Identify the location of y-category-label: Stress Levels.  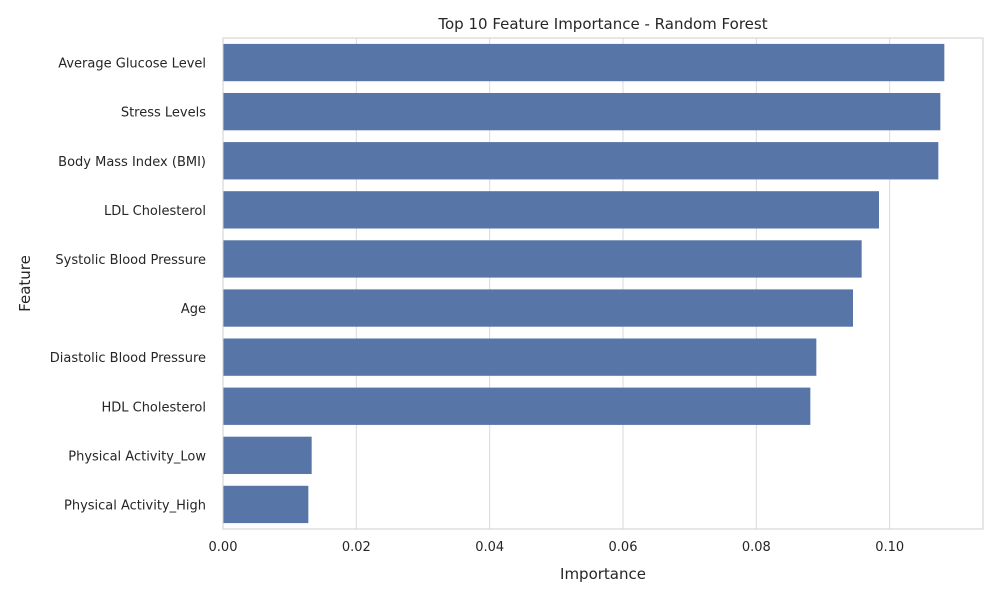
(163, 113).